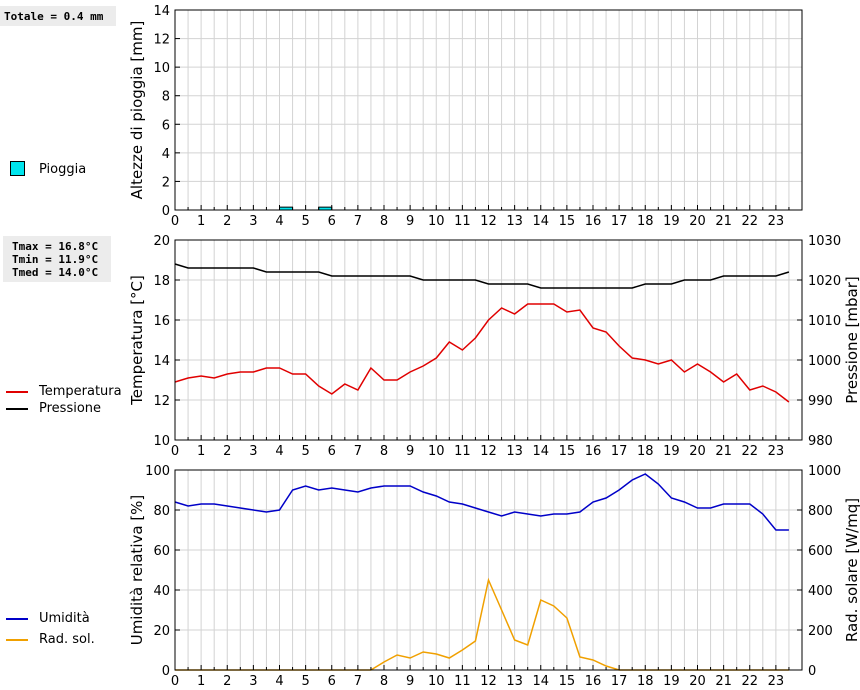  Describe the element at coordinates (166, 182) in the screenshot. I see `y-tick-label: 2` at that location.